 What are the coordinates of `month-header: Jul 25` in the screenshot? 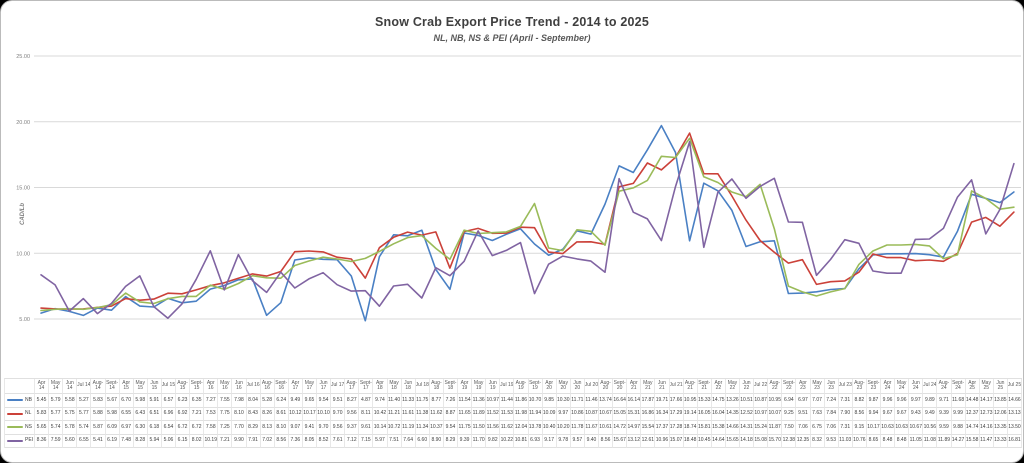 It's located at (1014, 386).